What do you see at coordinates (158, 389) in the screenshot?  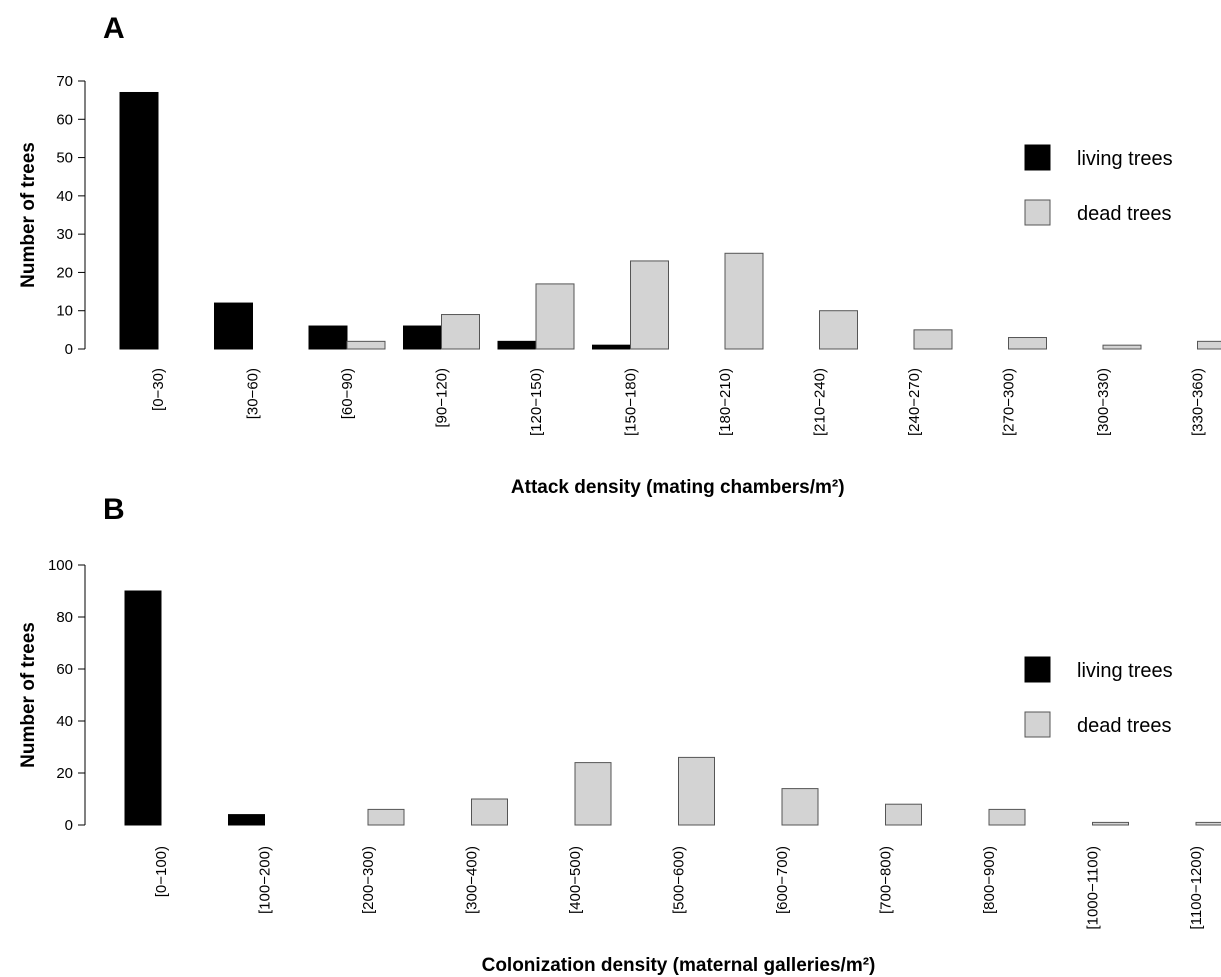 I see `chart-a-x-category-label: [0−30)` at bounding box center [158, 389].